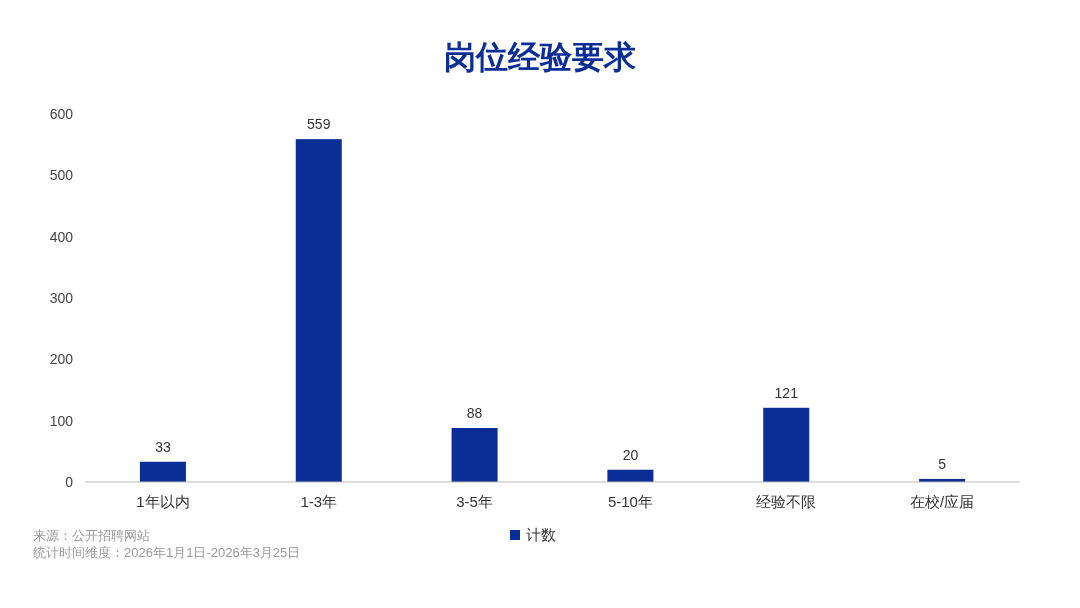 The height and width of the screenshot is (608, 1080). I want to click on y-tick-label: 500, so click(61, 175).